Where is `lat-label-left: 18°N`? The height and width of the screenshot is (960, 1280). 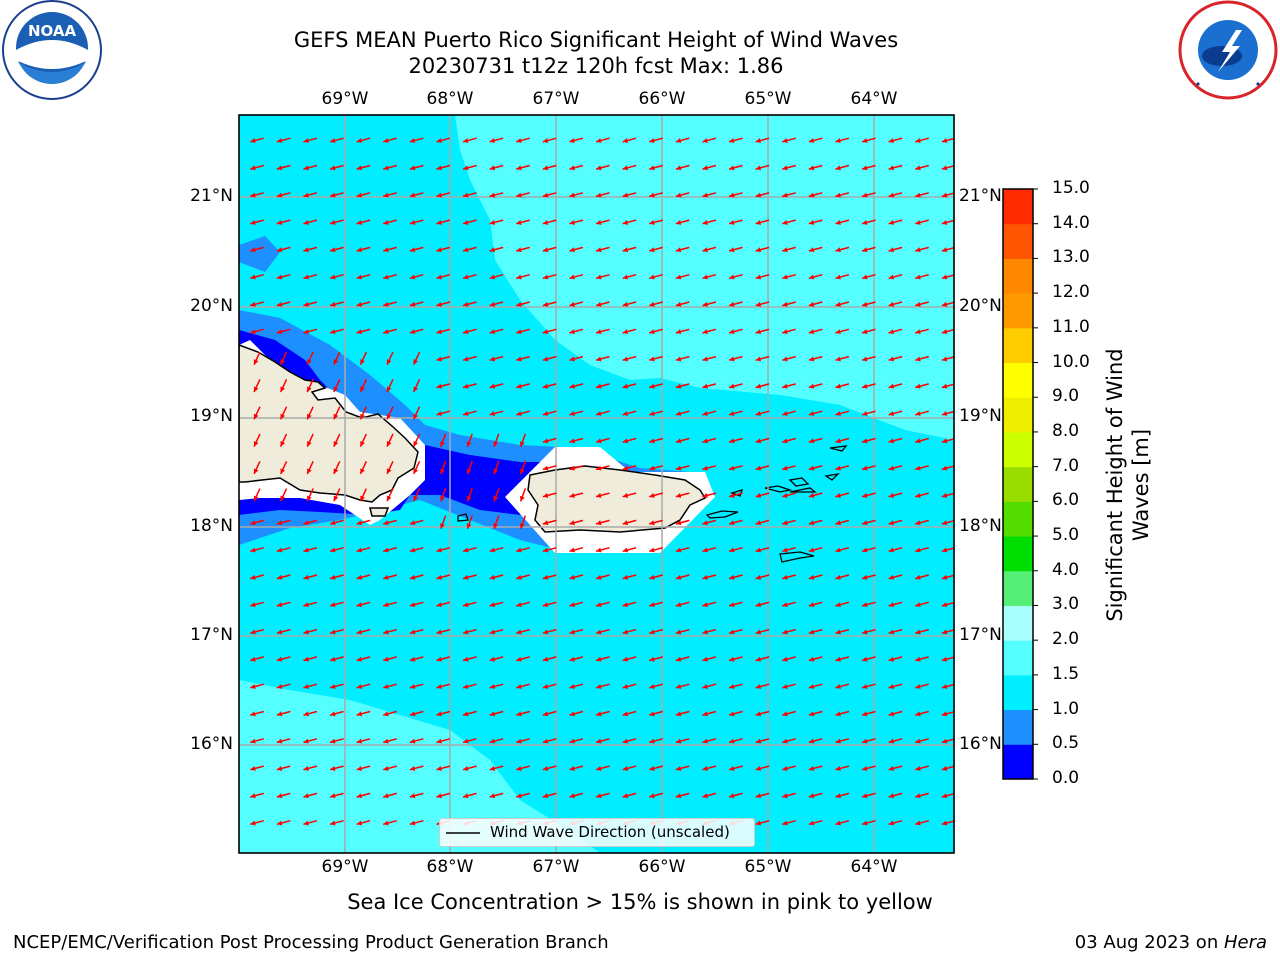
lat-label-left: 18°N is located at coordinates (211, 526).